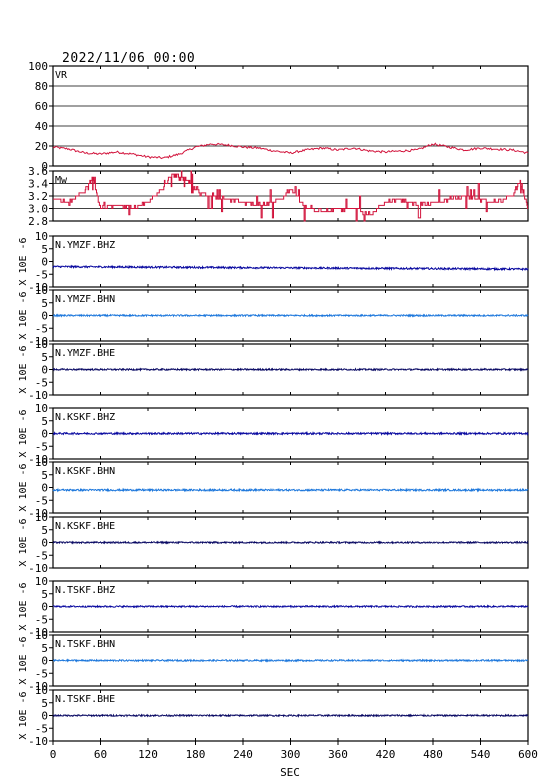 Image resolution: width=554 pixels, height=781 pixels. I want to click on x-tick-label: 0, so click(53, 754).